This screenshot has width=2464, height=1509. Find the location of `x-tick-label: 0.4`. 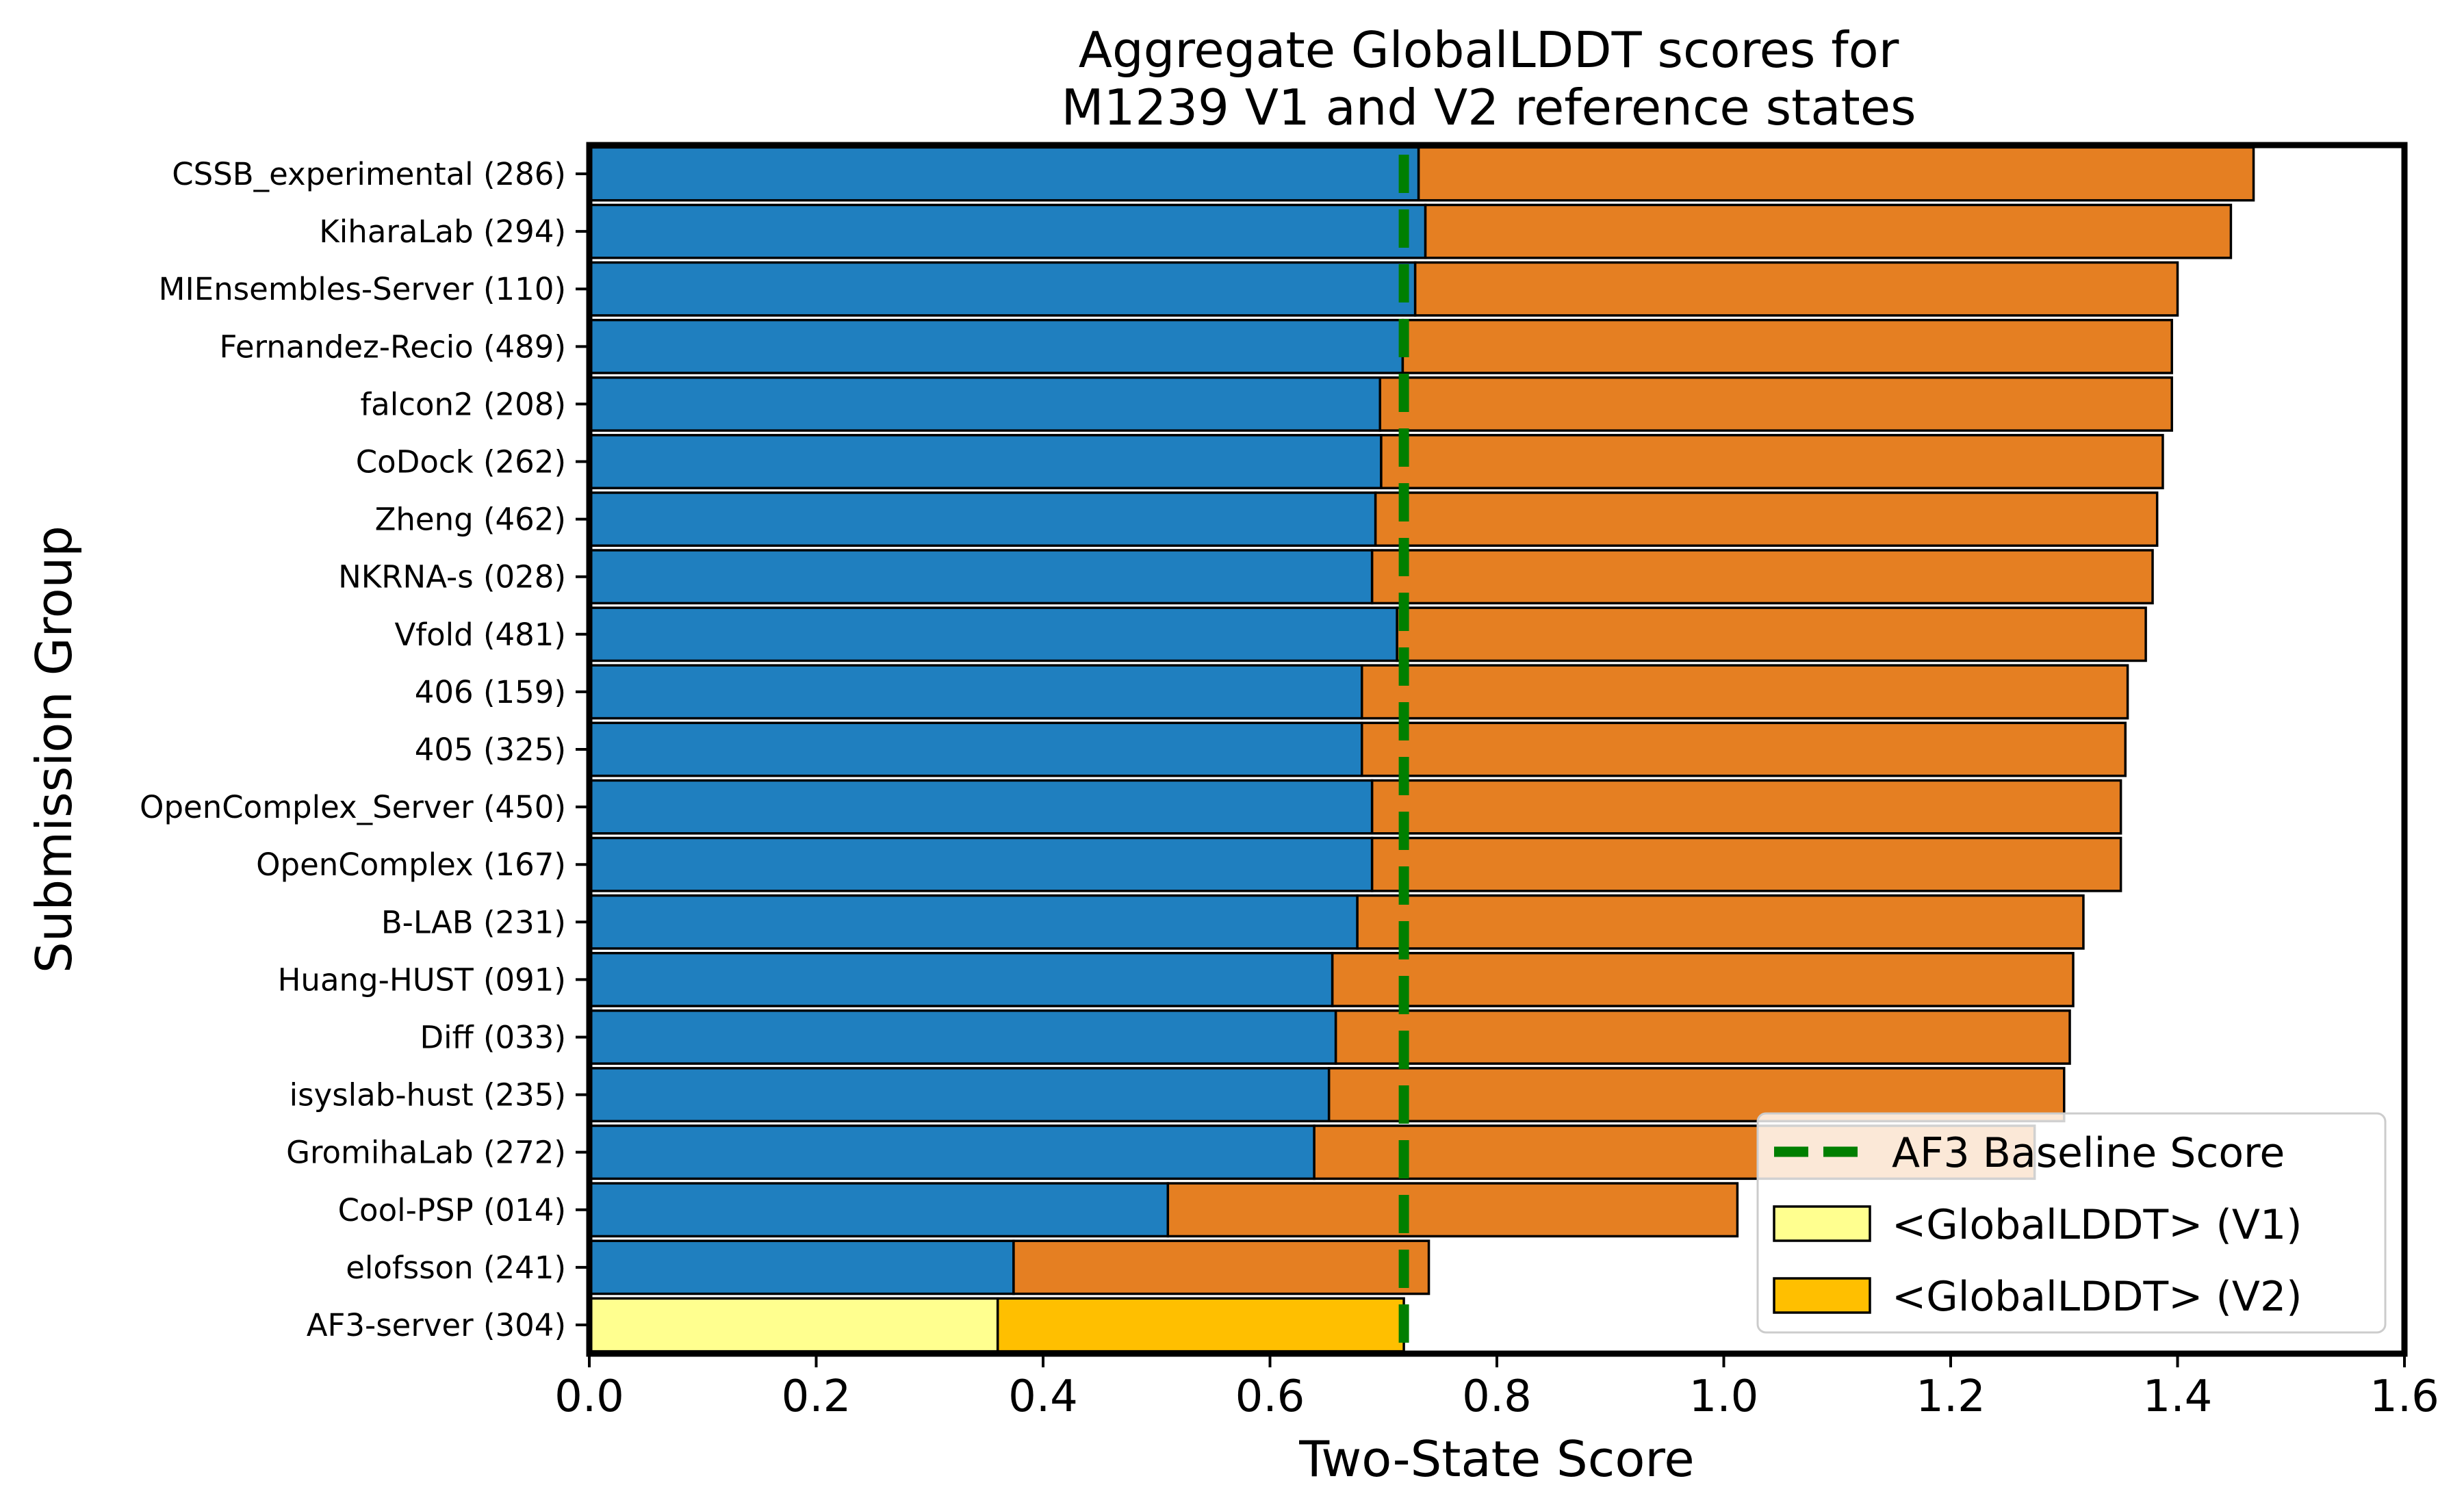

x-tick-label: 0.4 is located at coordinates (1043, 1396).